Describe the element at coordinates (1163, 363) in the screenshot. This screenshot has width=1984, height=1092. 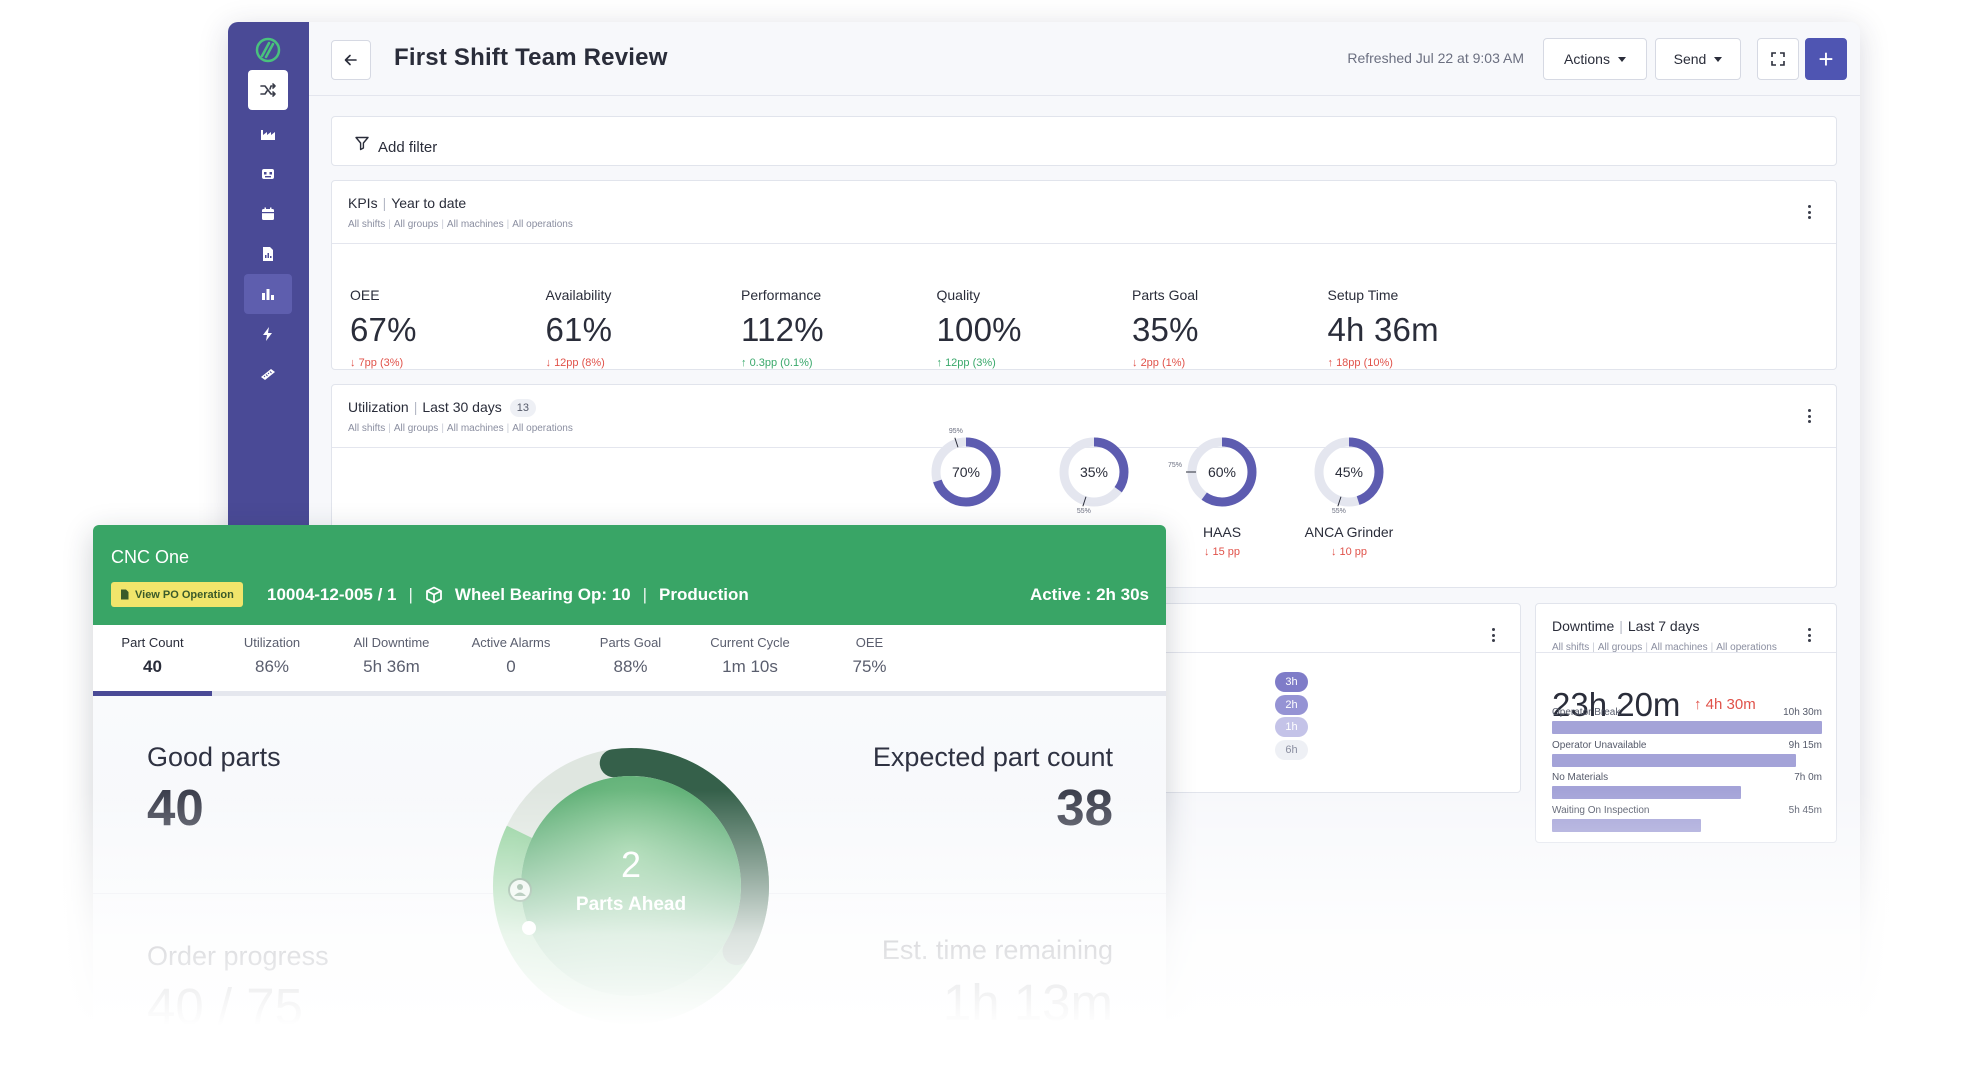
I see `kpi-delta-value: 2pp (1%)` at that location.